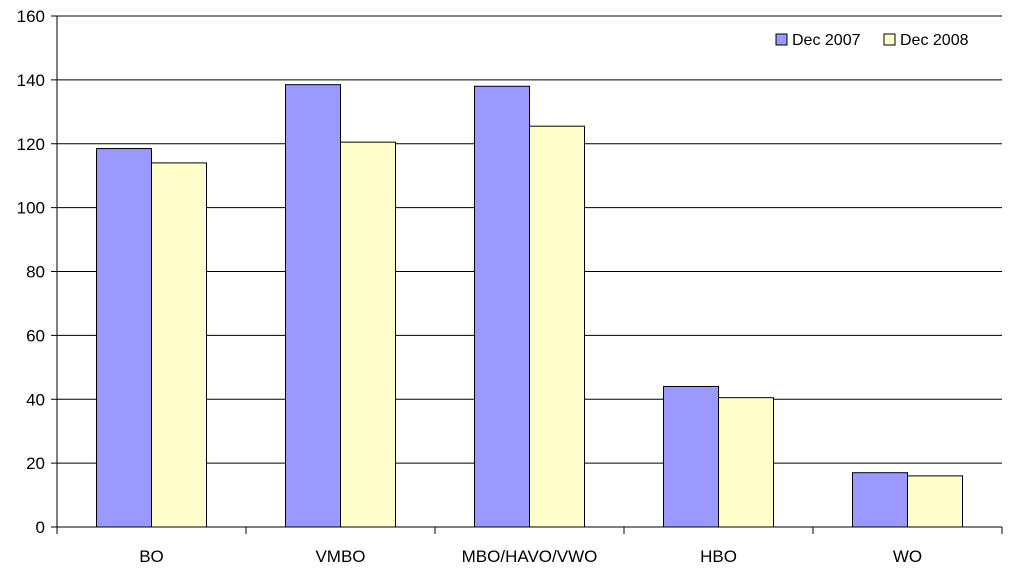  Describe the element at coordinates (907, 556) in the screenshot. I see `x-tick-label: WO` at that location.